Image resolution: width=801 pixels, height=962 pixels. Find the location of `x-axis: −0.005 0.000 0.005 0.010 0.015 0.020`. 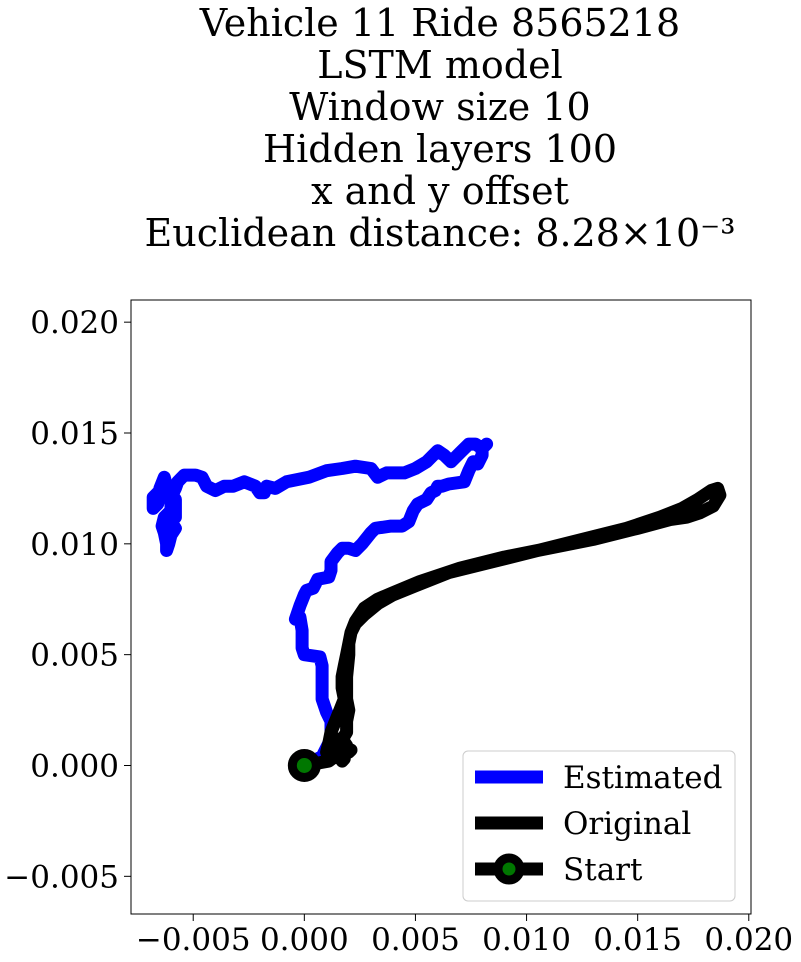

x-axis: −0.005 0.000 0.005 0.010 0.015 0.020 is located at coordinates (464, 936).